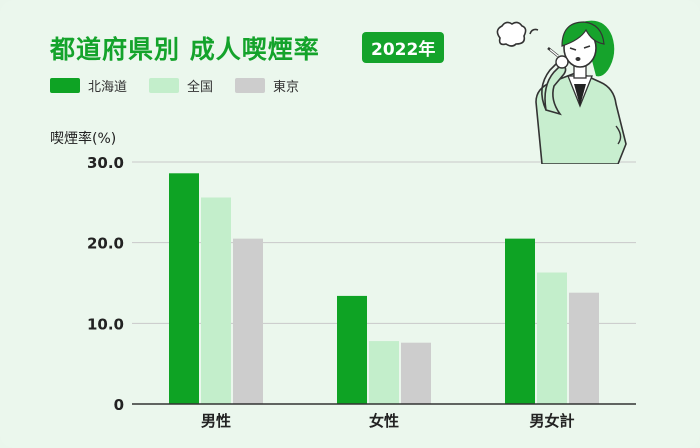  What do you see at coordinates (164, 85) in the screenshot?
I see `legend-swatch-national` at bounding box center [164, 85].